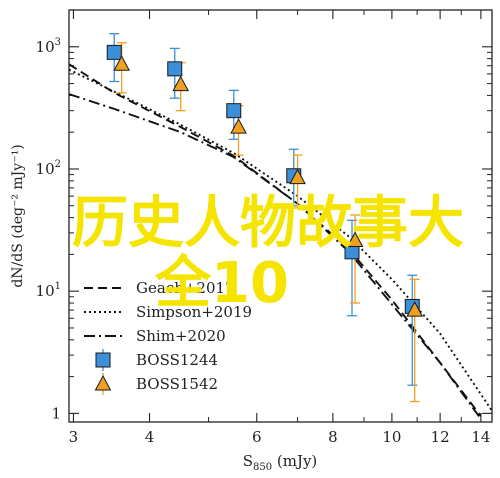 This screenshot has height=478, width=500. What do you see at coordinates (391, 437) in the screenshot?
I see `x-tick-label: 10` at bounding box center [391, 437].